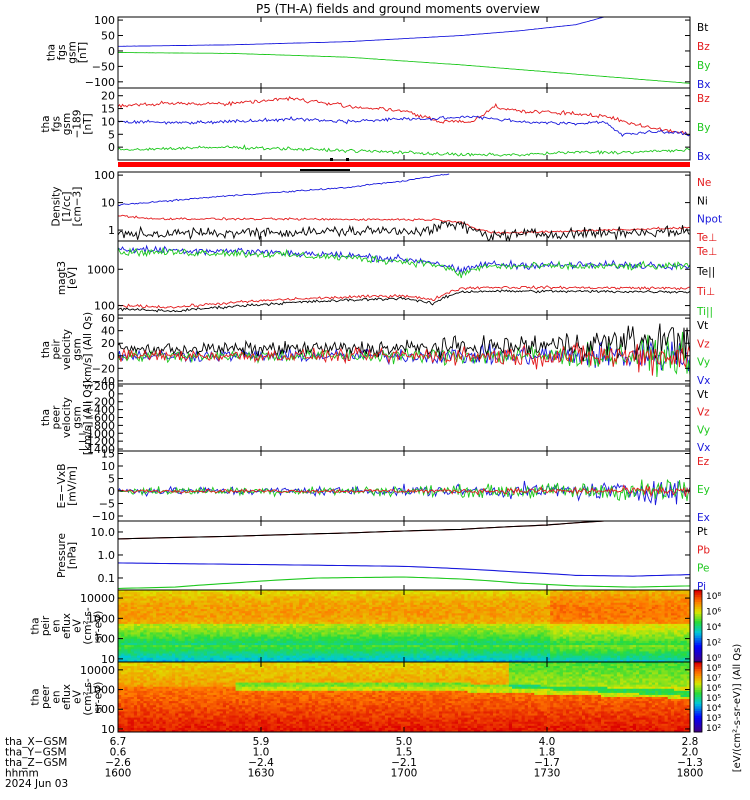  What do you see at coordinates (62, 53) in the screenshot?
I see `y-axis-label-line: fgs` at bounding box center [62, 53].